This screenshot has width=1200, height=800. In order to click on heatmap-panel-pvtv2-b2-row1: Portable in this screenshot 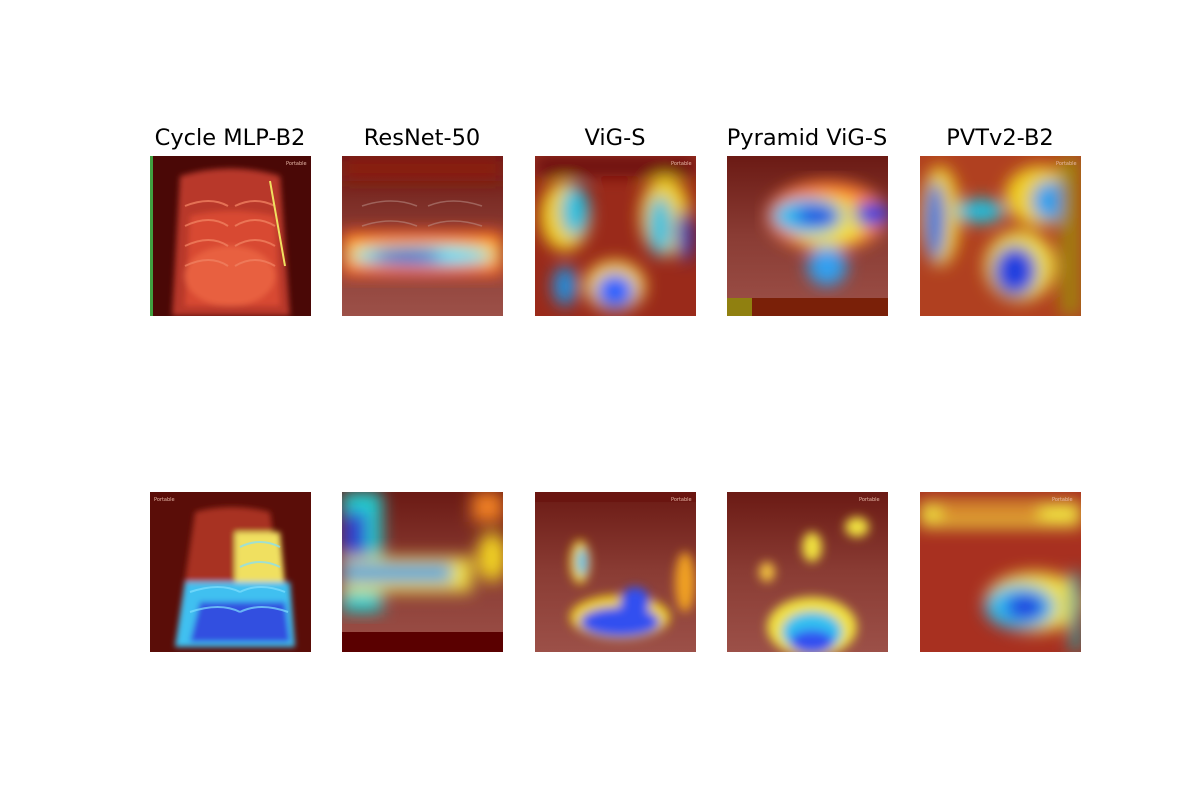, I will do `click(1000, 236)`.